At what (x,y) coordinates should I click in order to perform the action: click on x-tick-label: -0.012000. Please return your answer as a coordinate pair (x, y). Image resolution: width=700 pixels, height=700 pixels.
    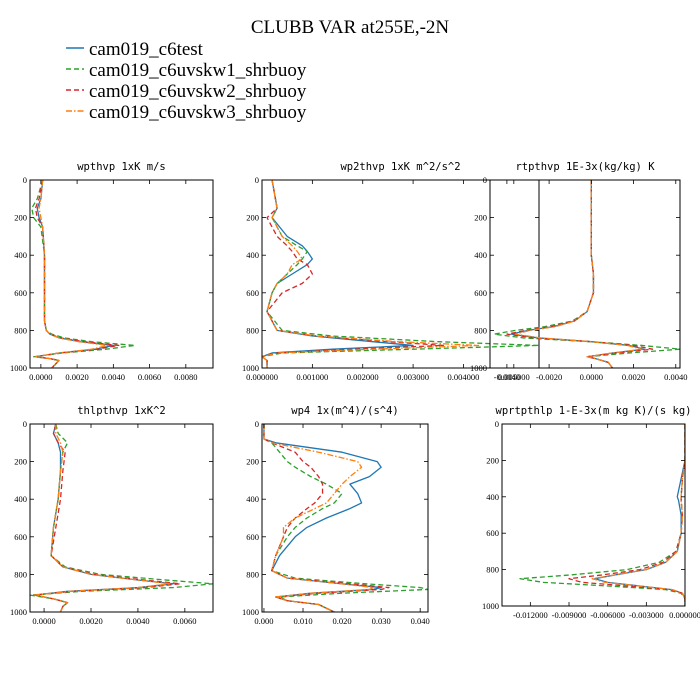
    Looking at the image, I should click on (530, 615).